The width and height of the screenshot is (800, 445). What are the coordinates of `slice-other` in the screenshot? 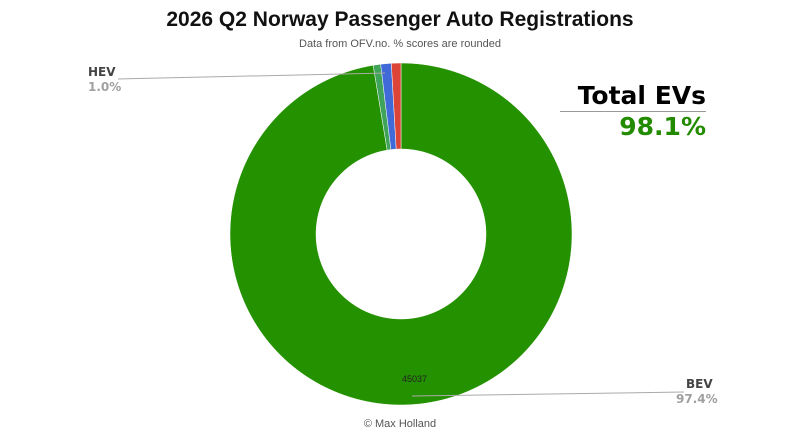 It's located at (396, 106).